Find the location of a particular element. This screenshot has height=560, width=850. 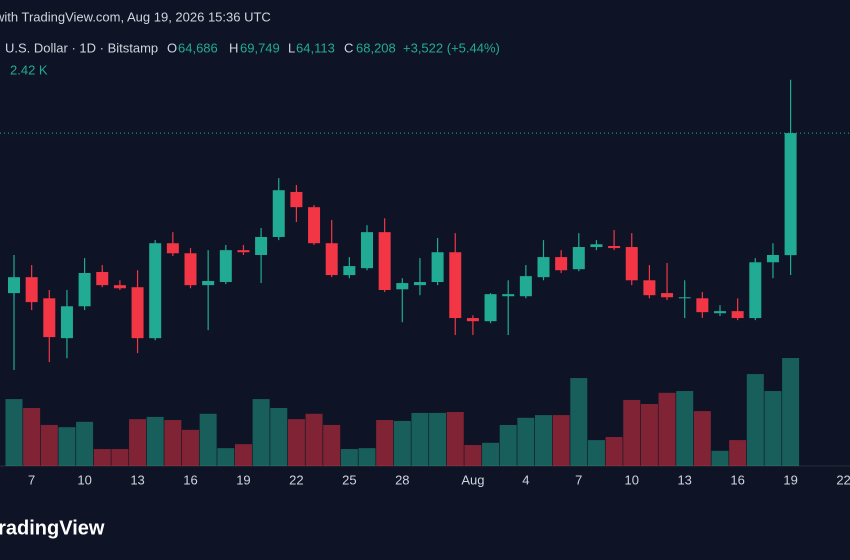

symbol-label: U.S. Dollar · 1D · Bitstamp is located at coordinates (81, 47).